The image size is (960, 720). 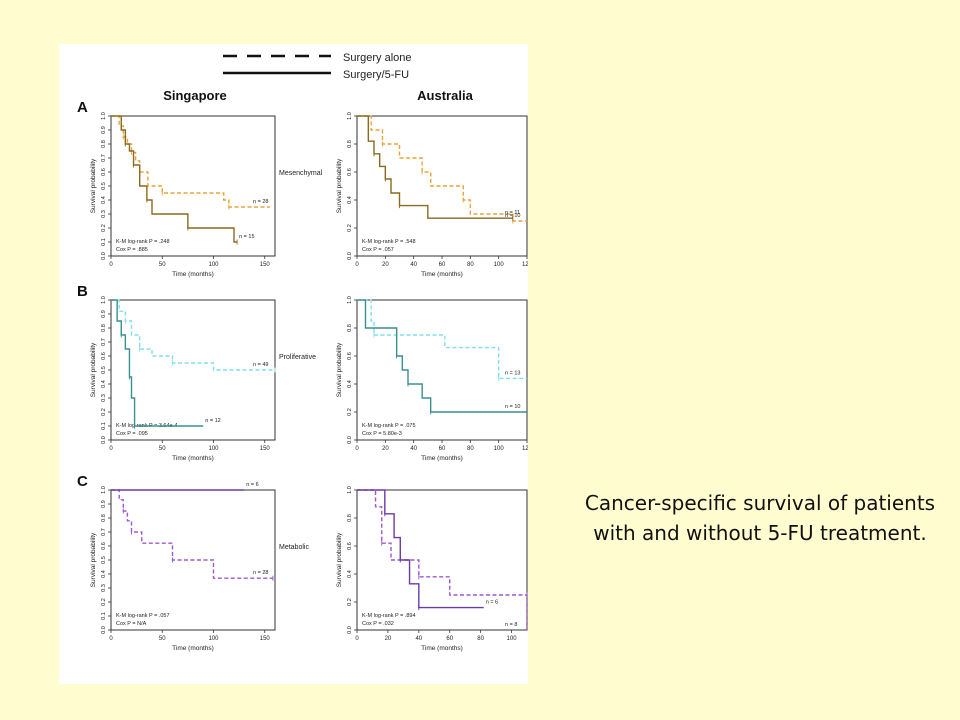 I want to click on stats-text: Cox P = .885, so click(x=132, y=250).